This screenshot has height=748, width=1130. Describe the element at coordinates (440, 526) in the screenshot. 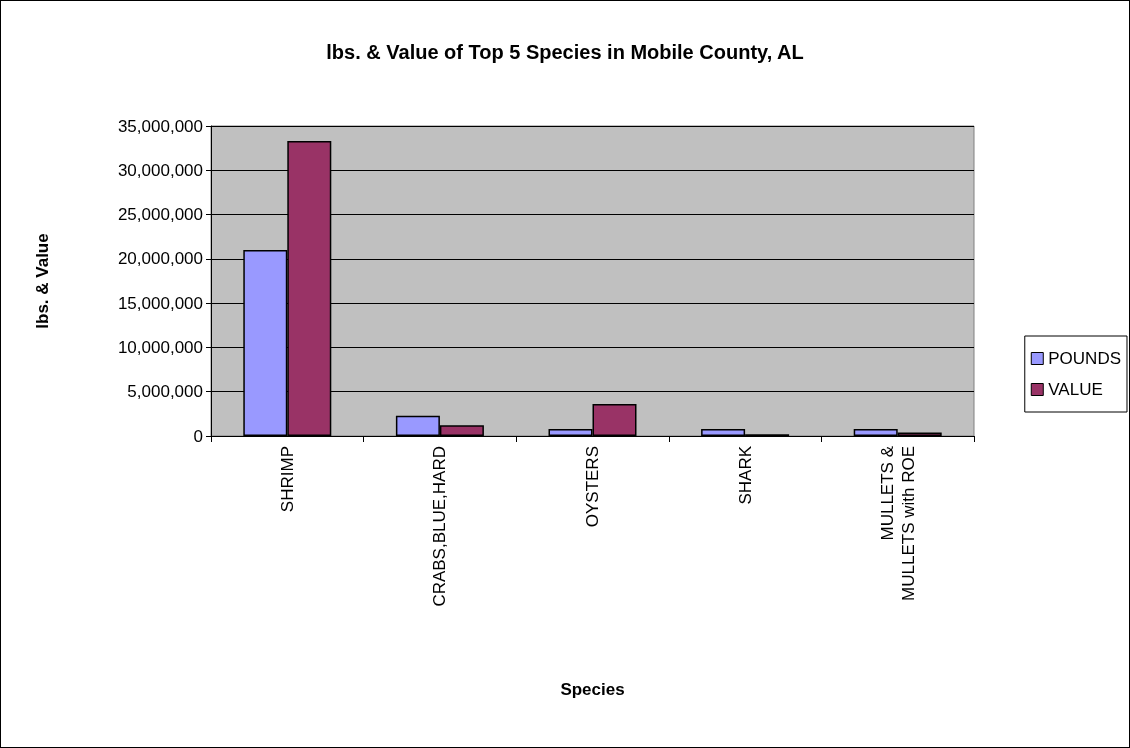

I see `x-tick-label: CRABS,BLUE,HARD` at that location.